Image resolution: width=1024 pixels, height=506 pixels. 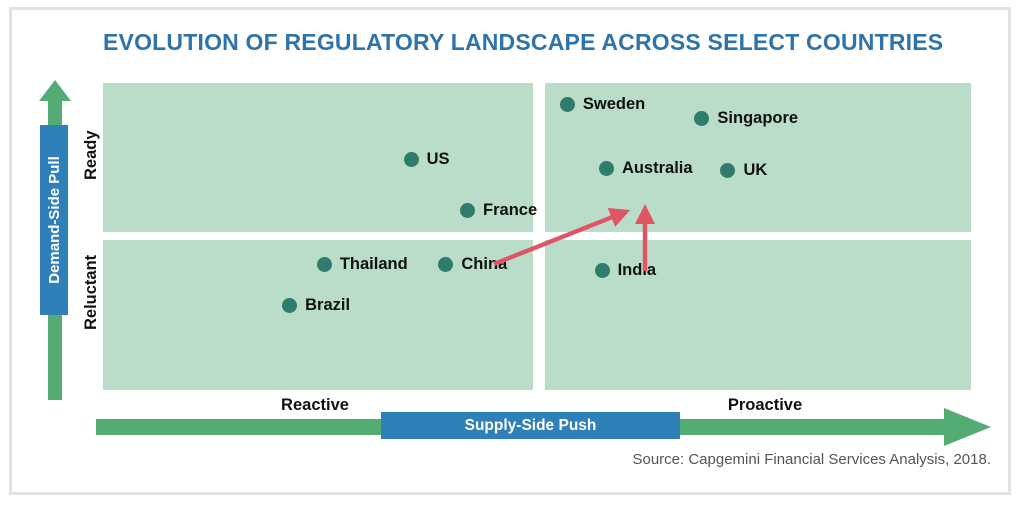 I want to click on vertical-tick-reluctant: Reluctant, so click(x=91, y=292).